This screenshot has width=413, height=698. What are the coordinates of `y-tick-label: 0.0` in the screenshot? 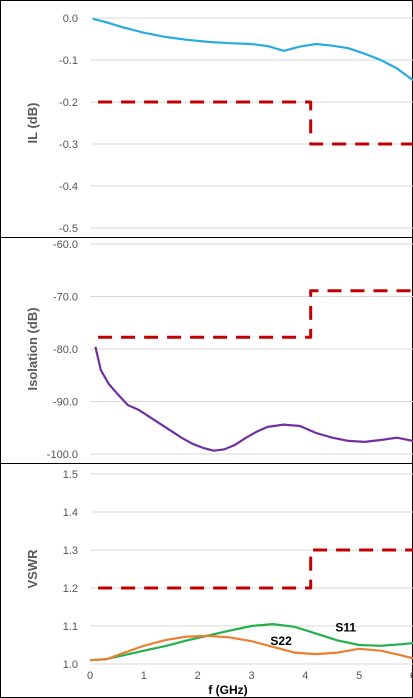 It's located at (70, 19).